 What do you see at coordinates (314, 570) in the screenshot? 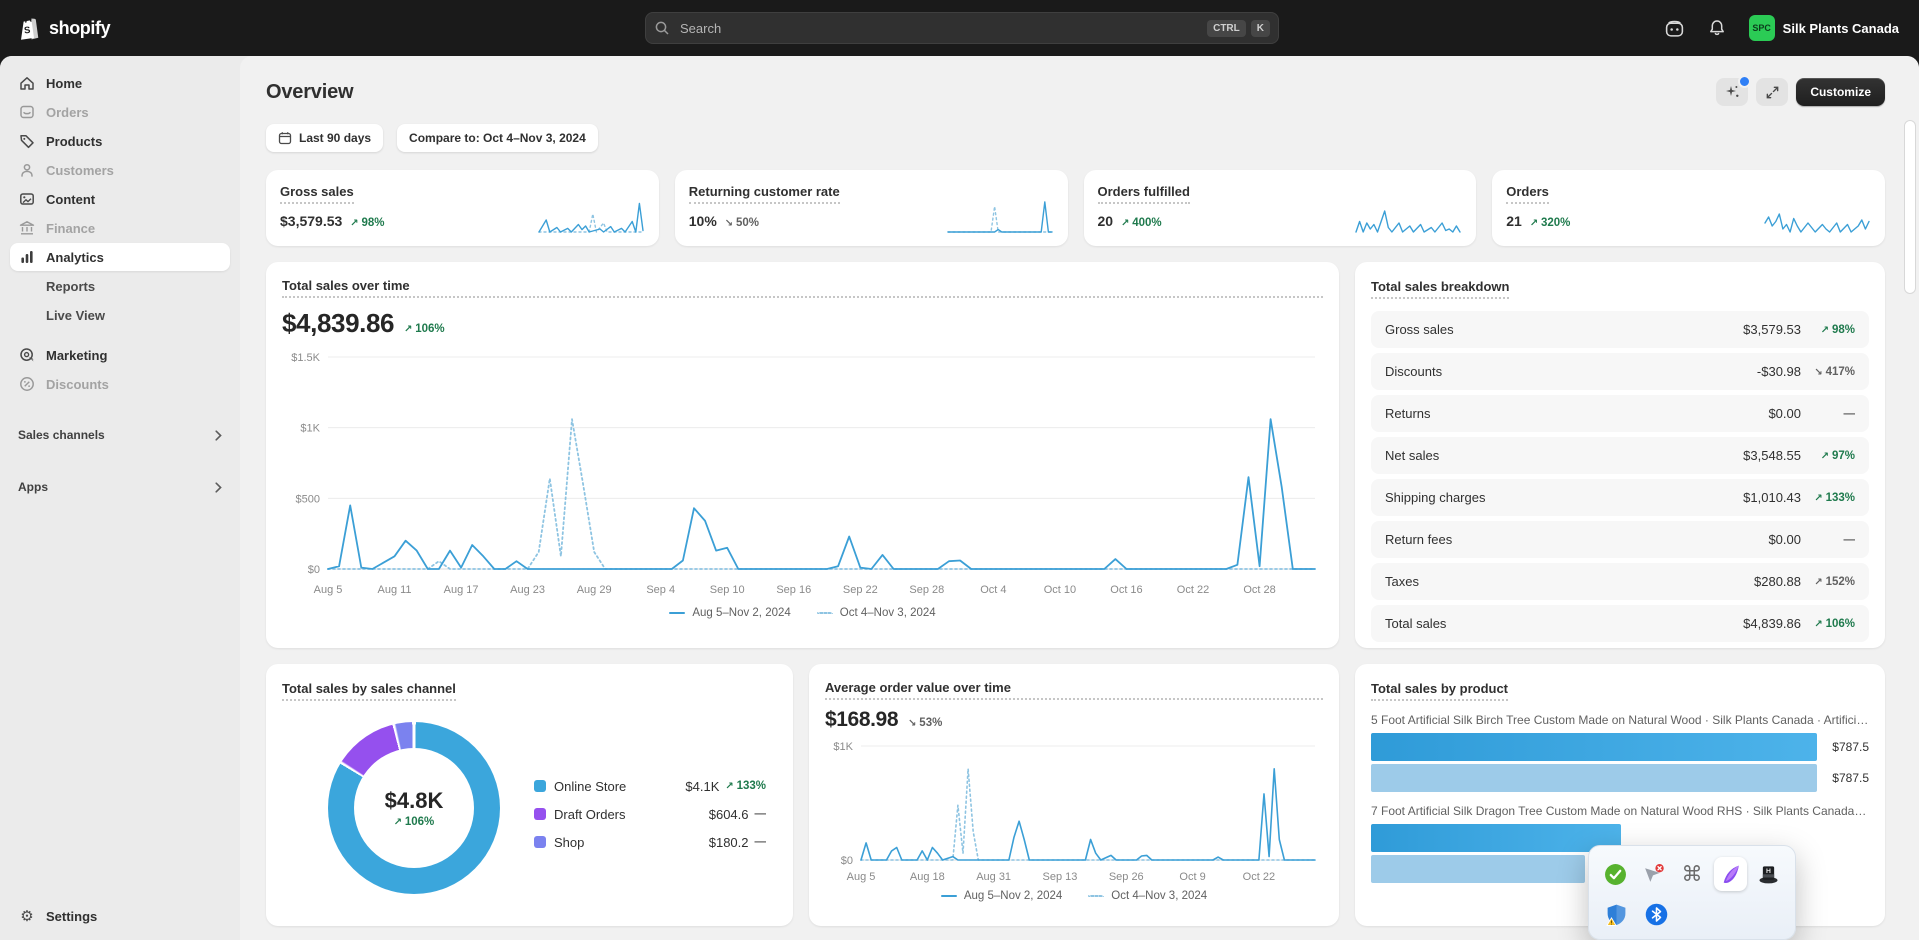
I see `svg-text: $0` at bounding box center [314, 570].